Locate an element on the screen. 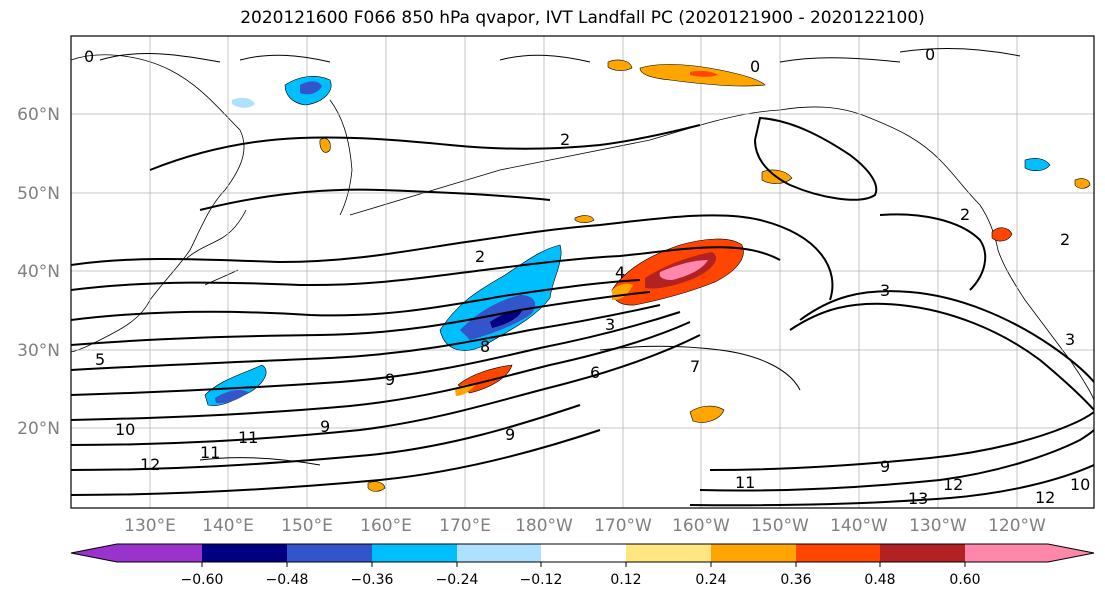 The image size is (1105, 601). latitude-label: 50°N is located at coordinates (38, 194).